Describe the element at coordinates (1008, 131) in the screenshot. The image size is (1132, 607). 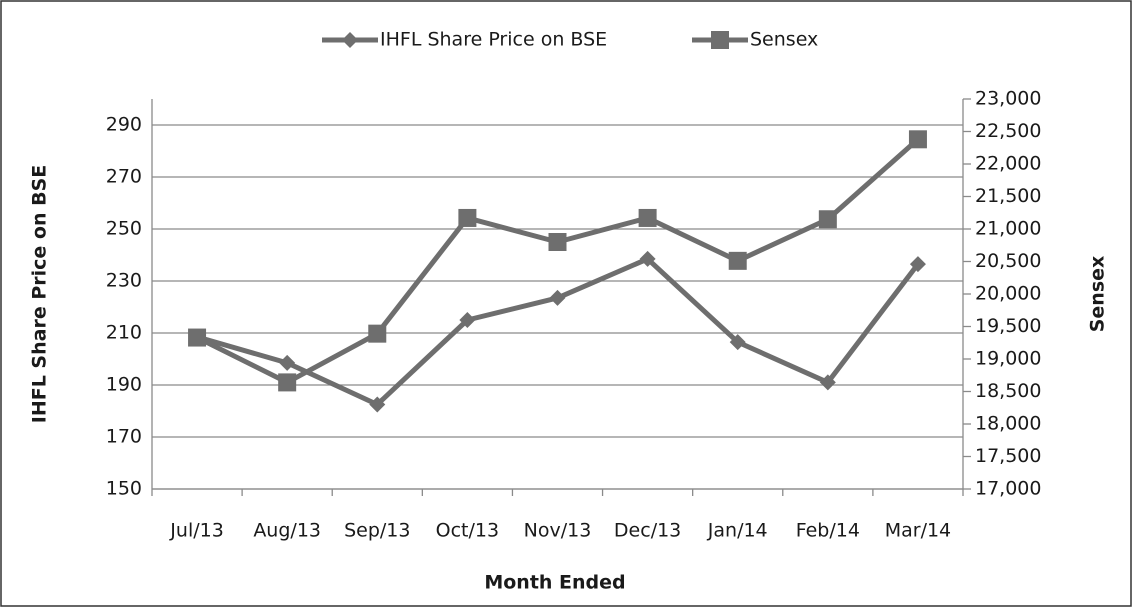
I see `y2-tick-label: 22,500` at that location.